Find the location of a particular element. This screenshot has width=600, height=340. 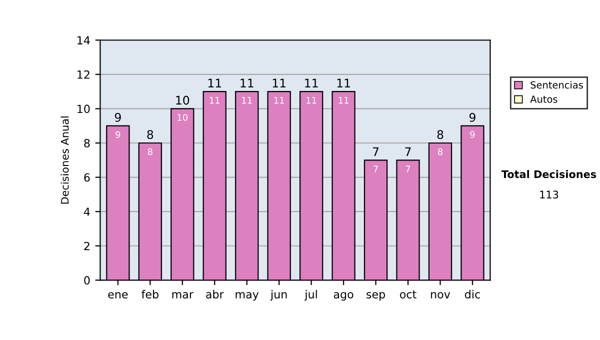

x-tick-label: oct is located at coordinates (408, 294).